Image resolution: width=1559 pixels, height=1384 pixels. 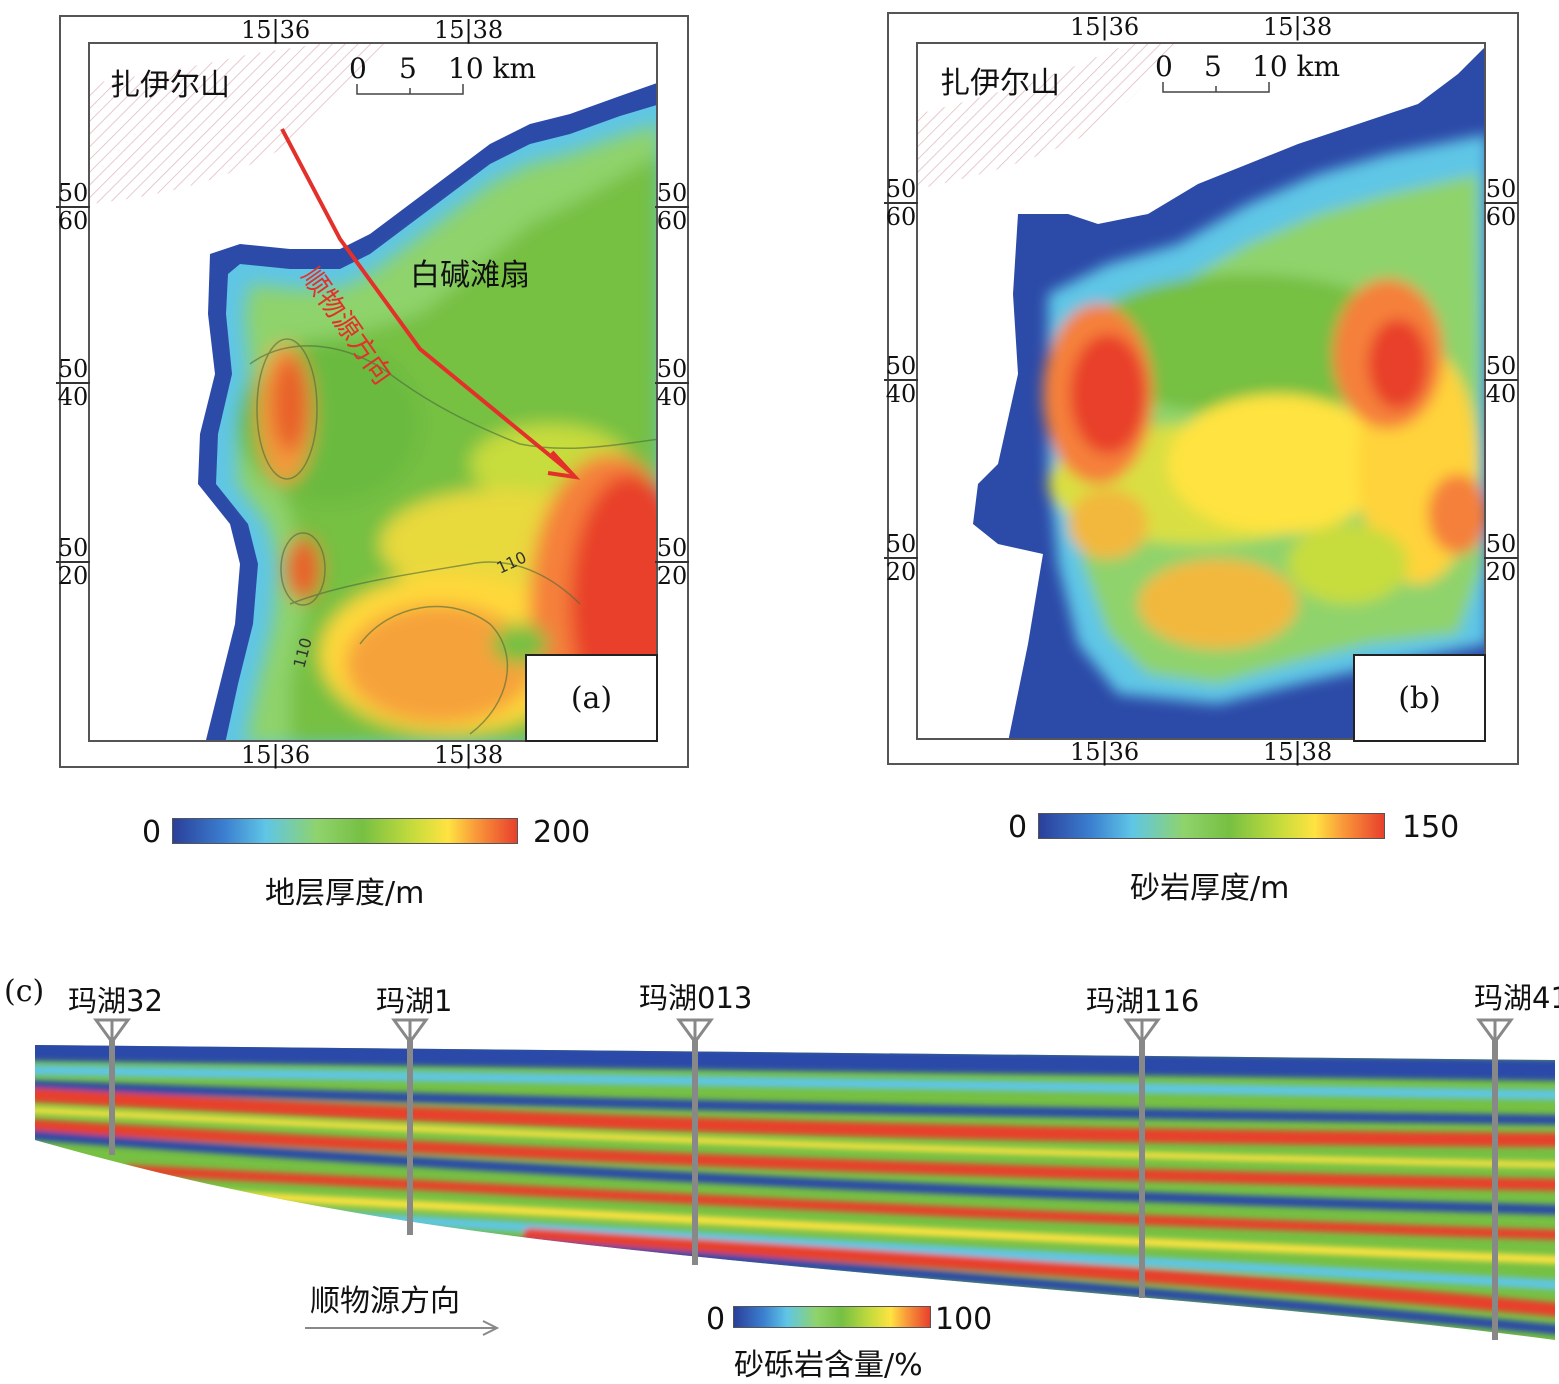 What do you see at coordinates (492, 68) in the screenshot?
I see `scale-a-10: 10 km` at bounding box center [492, 68].